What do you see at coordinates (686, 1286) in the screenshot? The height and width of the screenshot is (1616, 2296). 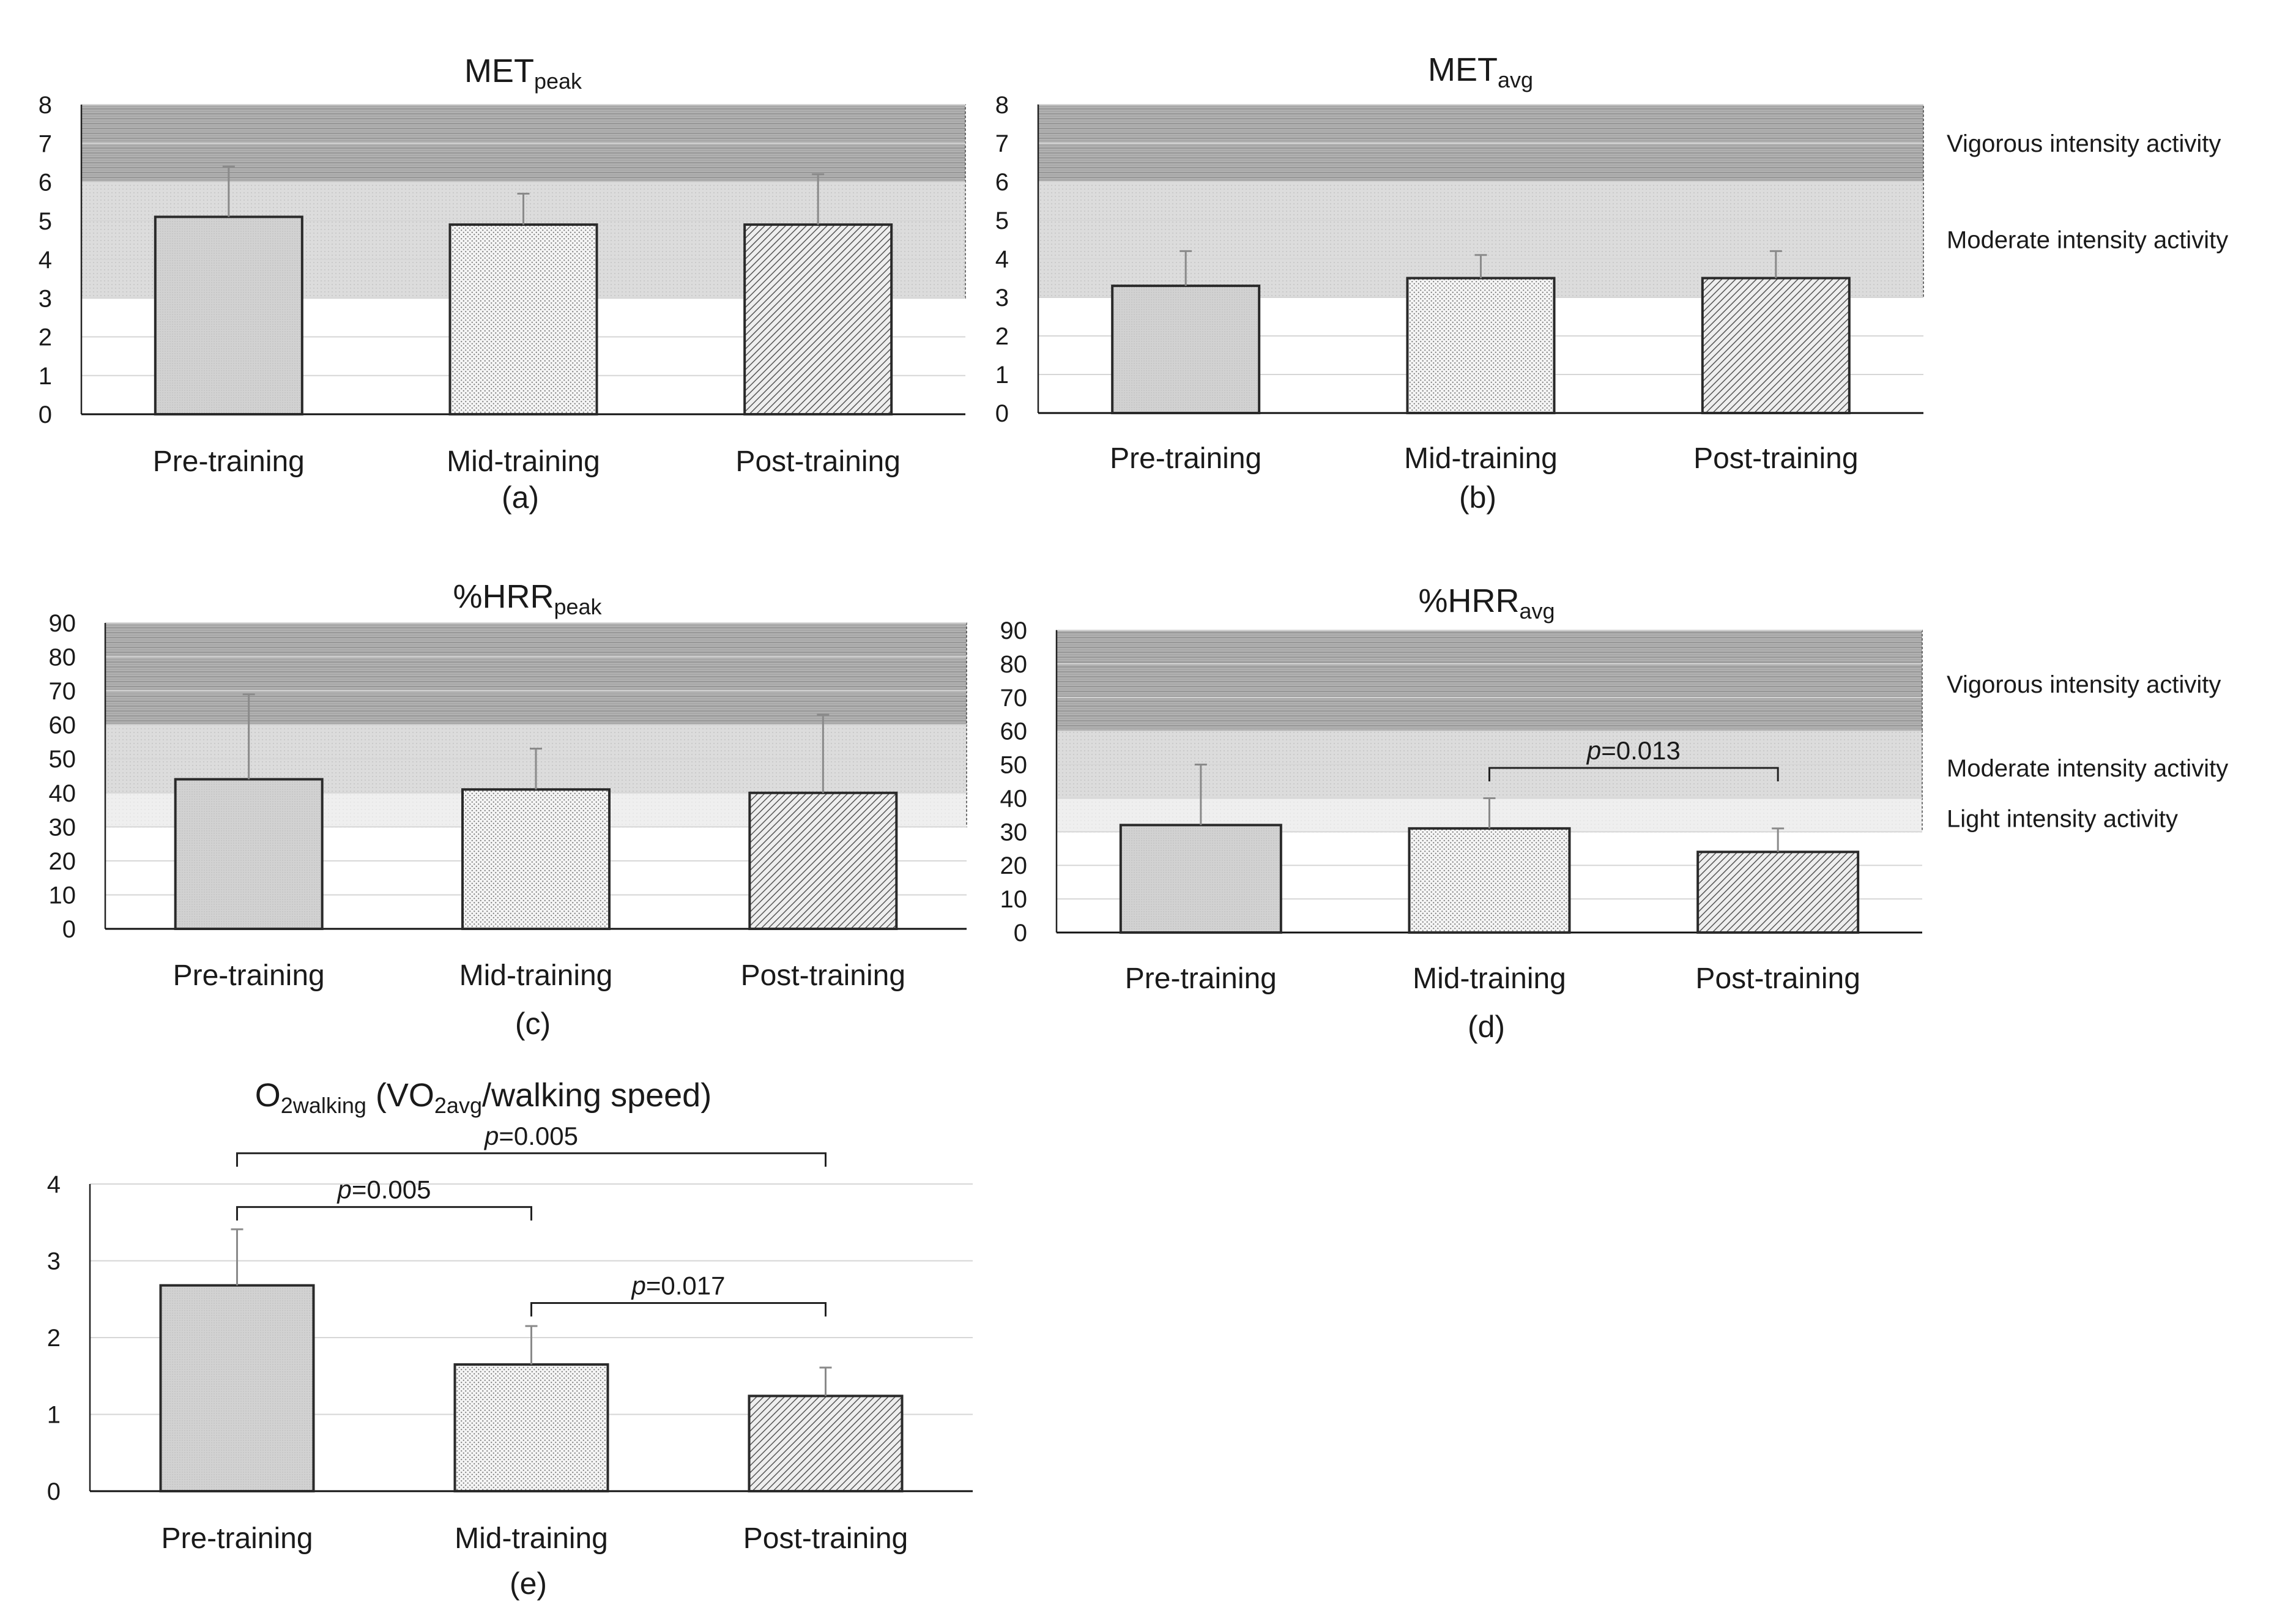 I see `p-value: =0.017` at bounding box center [686, 1286].